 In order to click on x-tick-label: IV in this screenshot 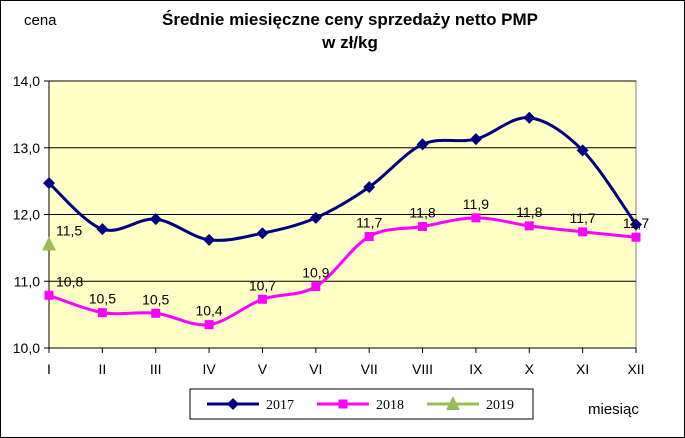, I will do `click(209, 369)`.